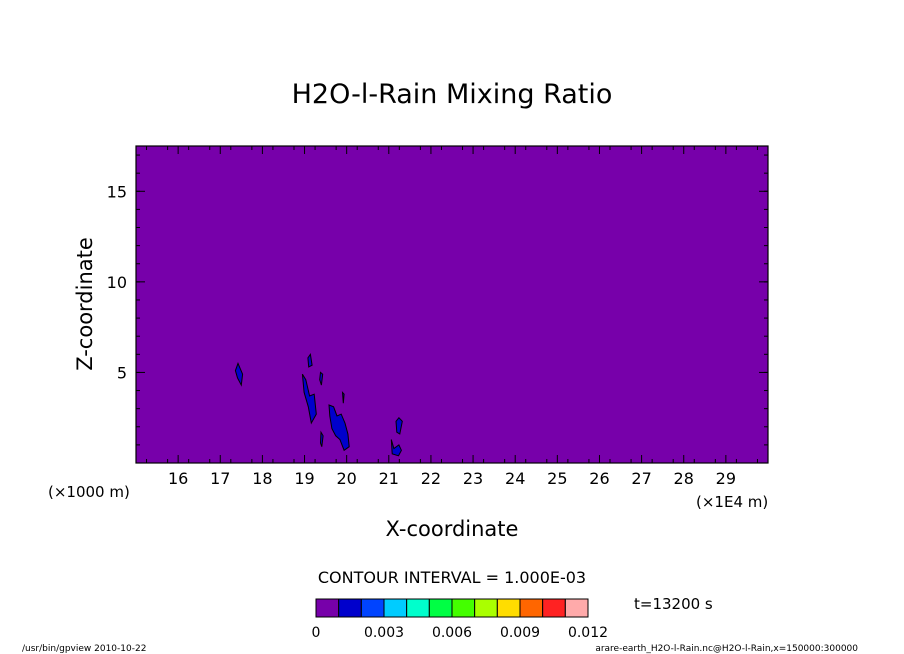 The width and height of the screenshot is (904, 654). I want to click on y-tick-label: 5, so click(122, 372).